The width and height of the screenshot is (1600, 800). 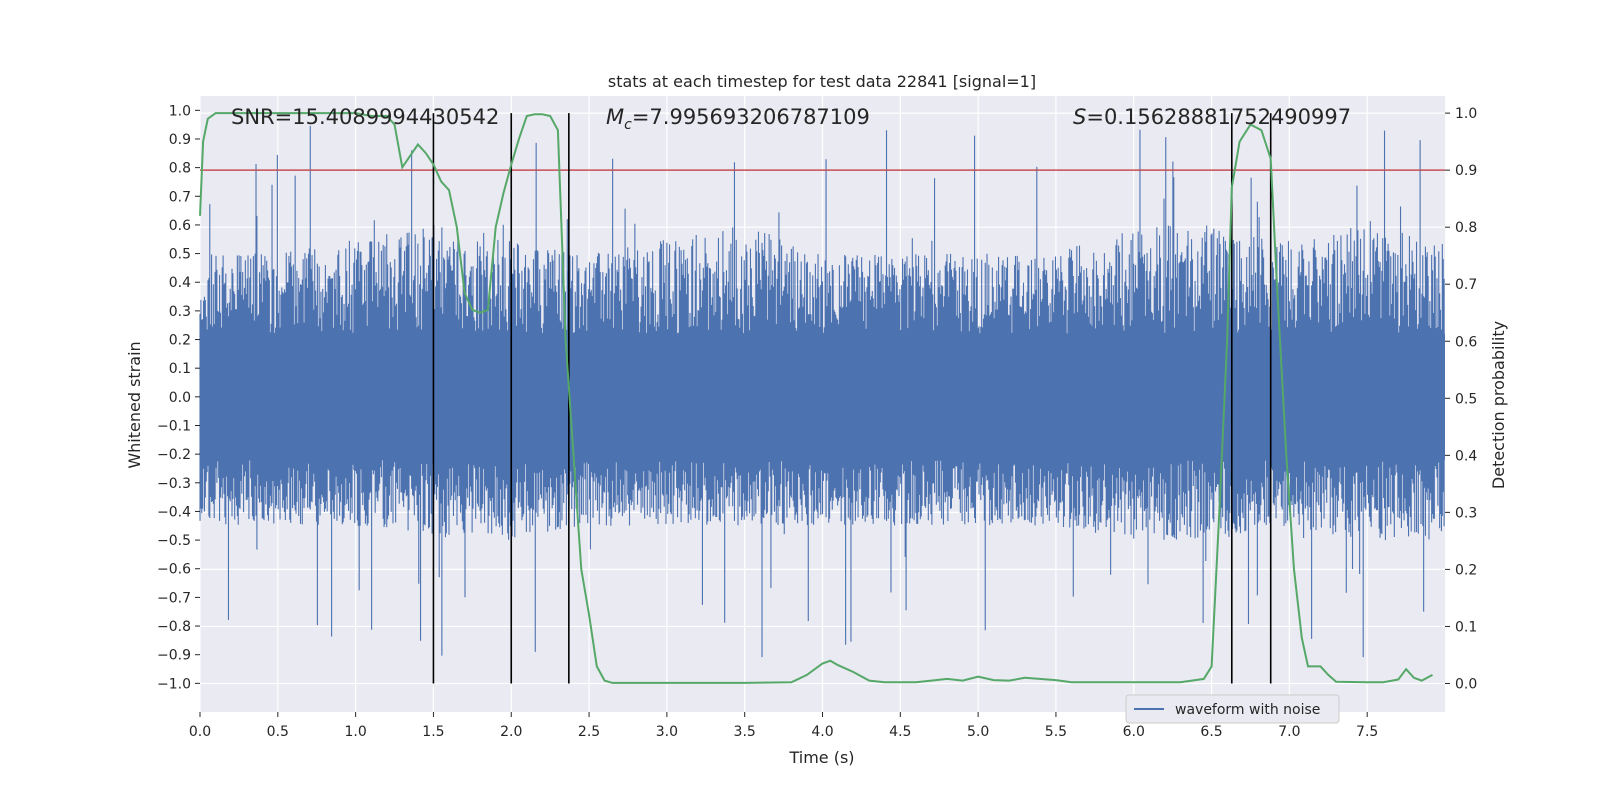 I want to click on y-left-tick-label: −0.5, so click(x=174, y=541).